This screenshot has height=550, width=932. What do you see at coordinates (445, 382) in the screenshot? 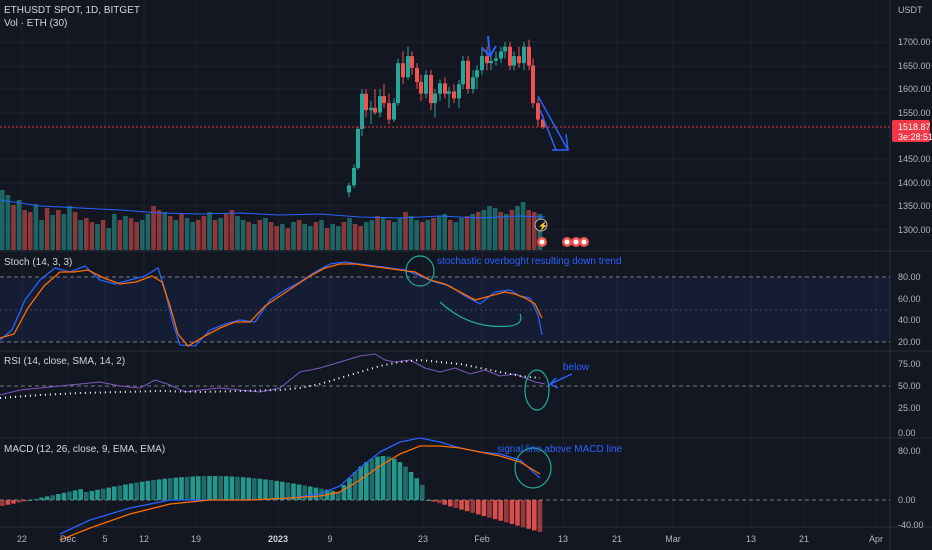
I see `rsi-pane` at bounding box center [445, 382].